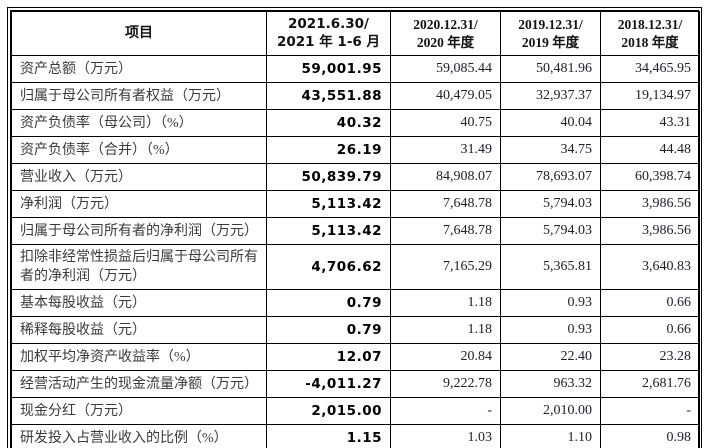 The image size is (707, 448). Describe the element at coordinates (650, 150) in the screenshot. I see `value-2018: 44.48` at that location.